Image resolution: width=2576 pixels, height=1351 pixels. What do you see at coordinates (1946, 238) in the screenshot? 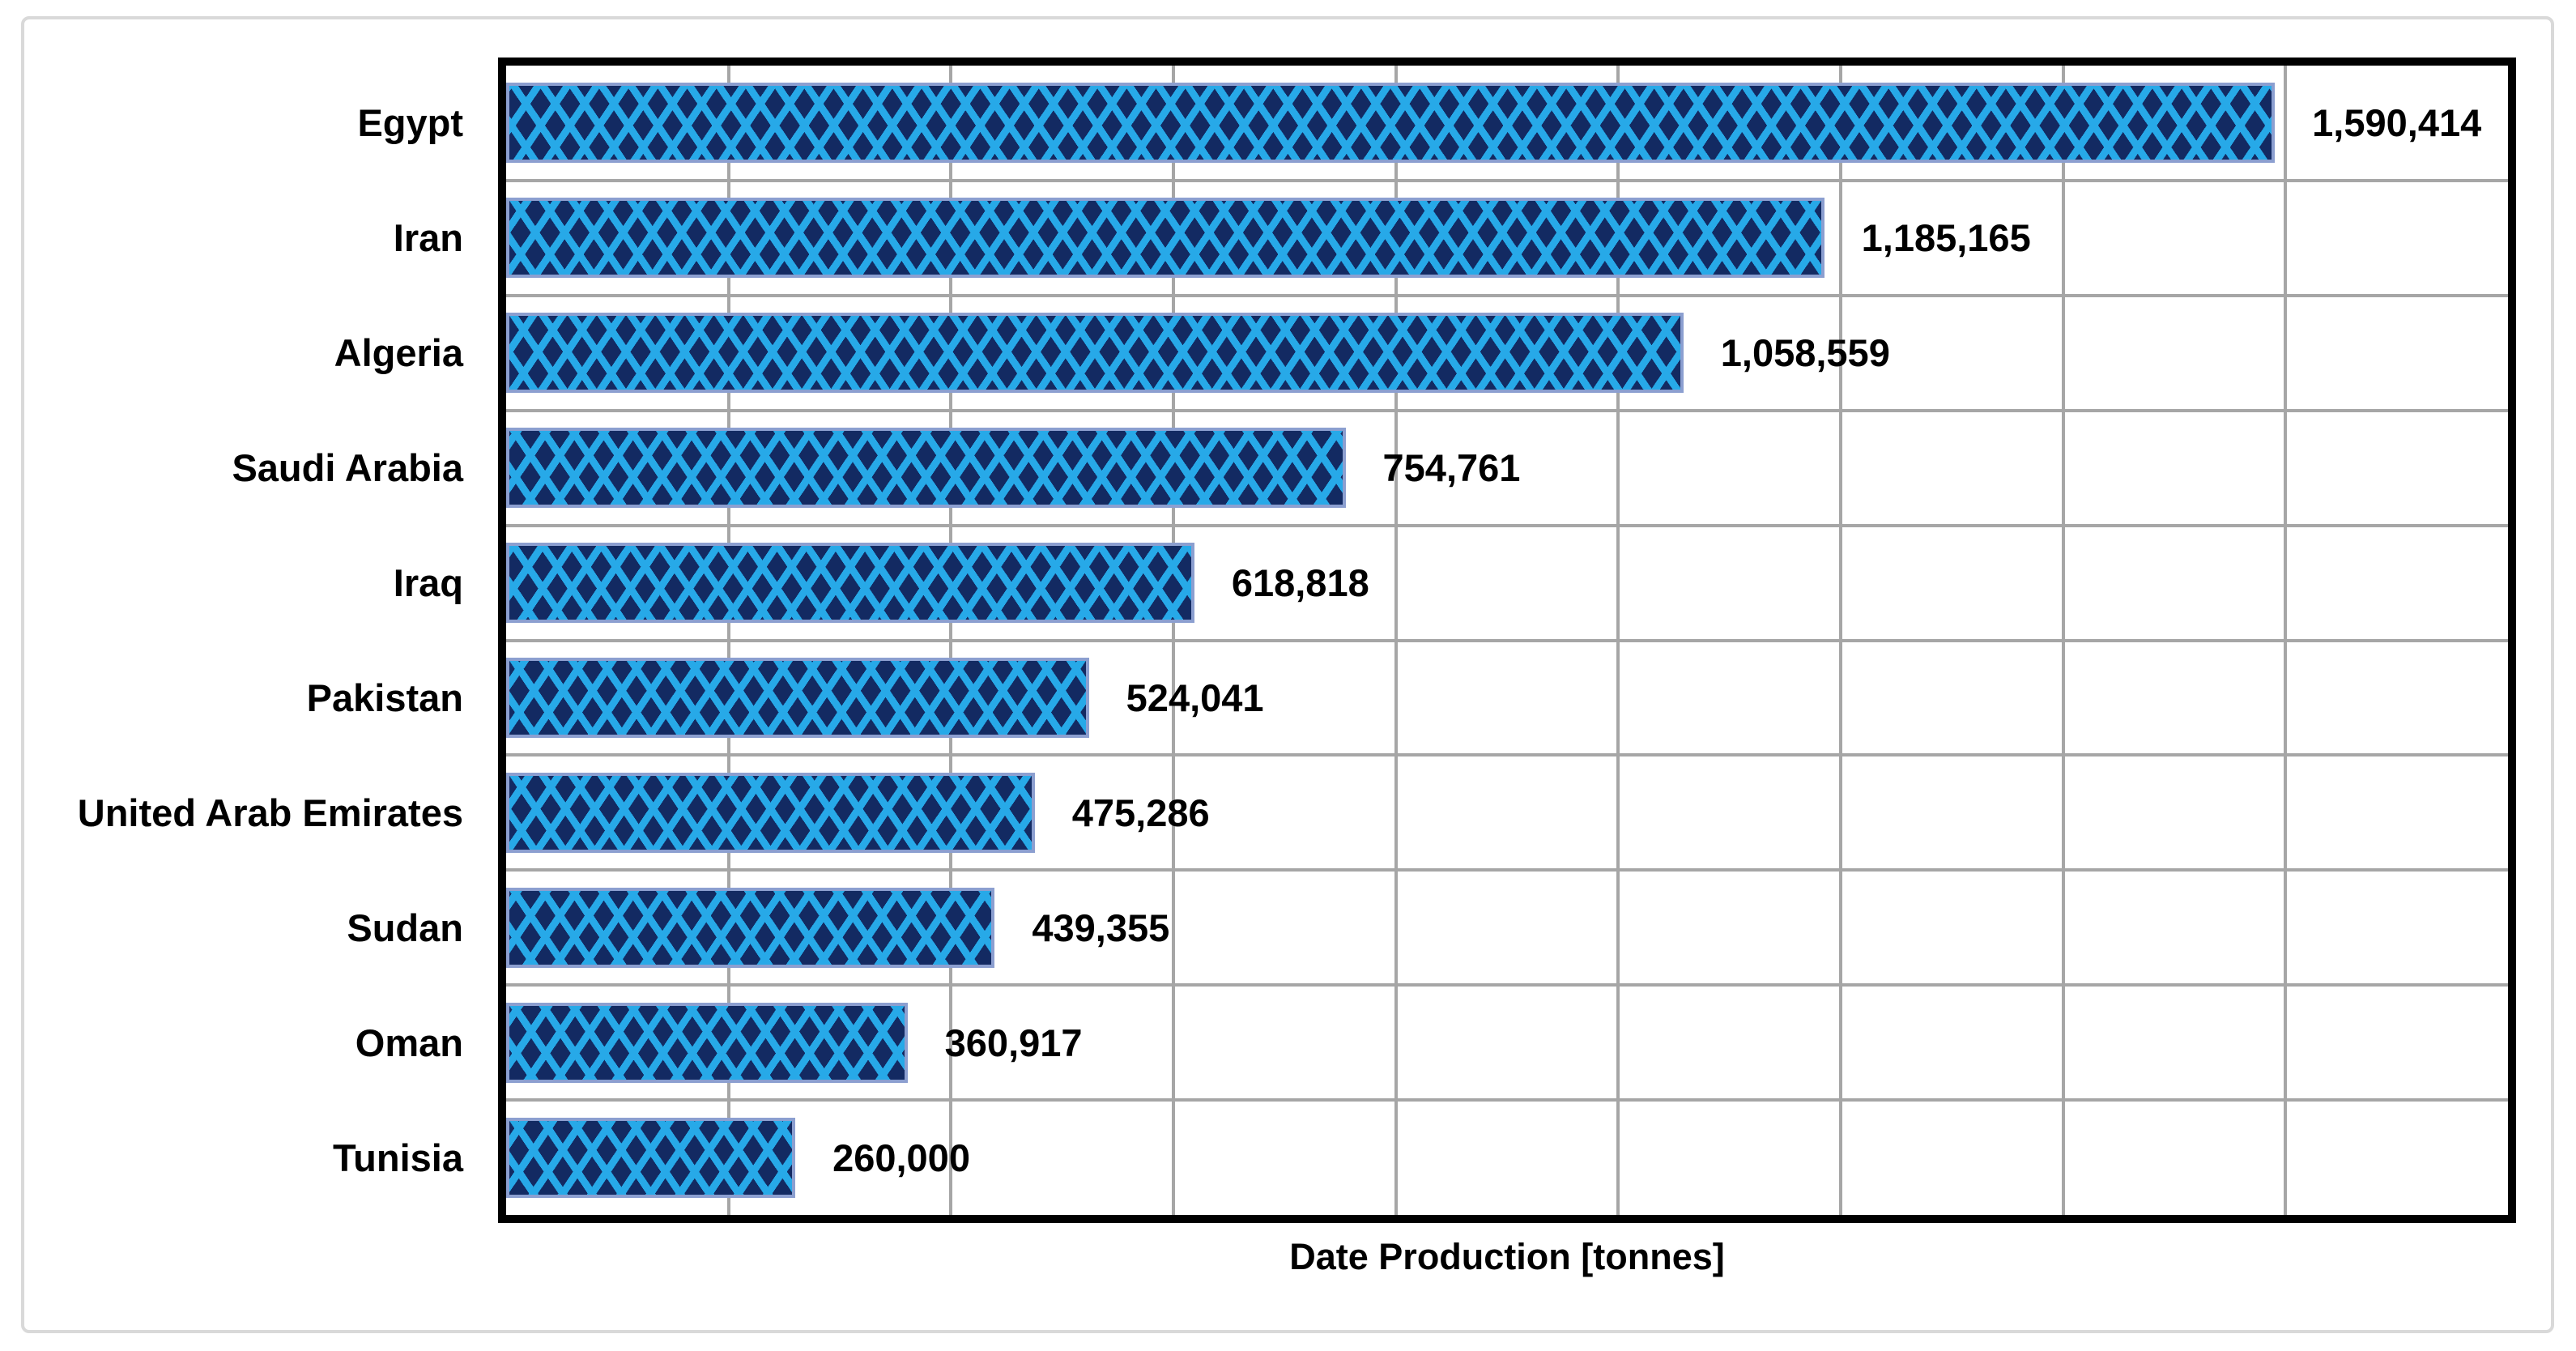
I see `value-label: 1,185,165` at bounding box center [1946, 238].